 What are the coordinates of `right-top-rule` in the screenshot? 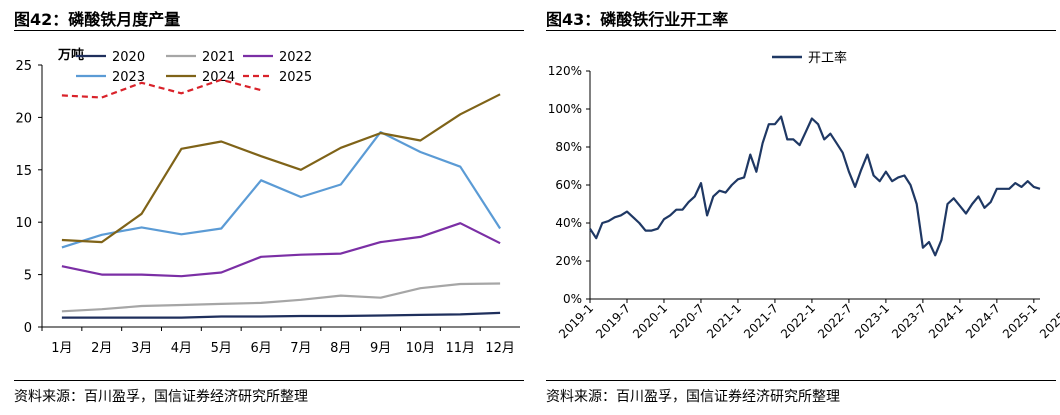 It's located at (801, 30).